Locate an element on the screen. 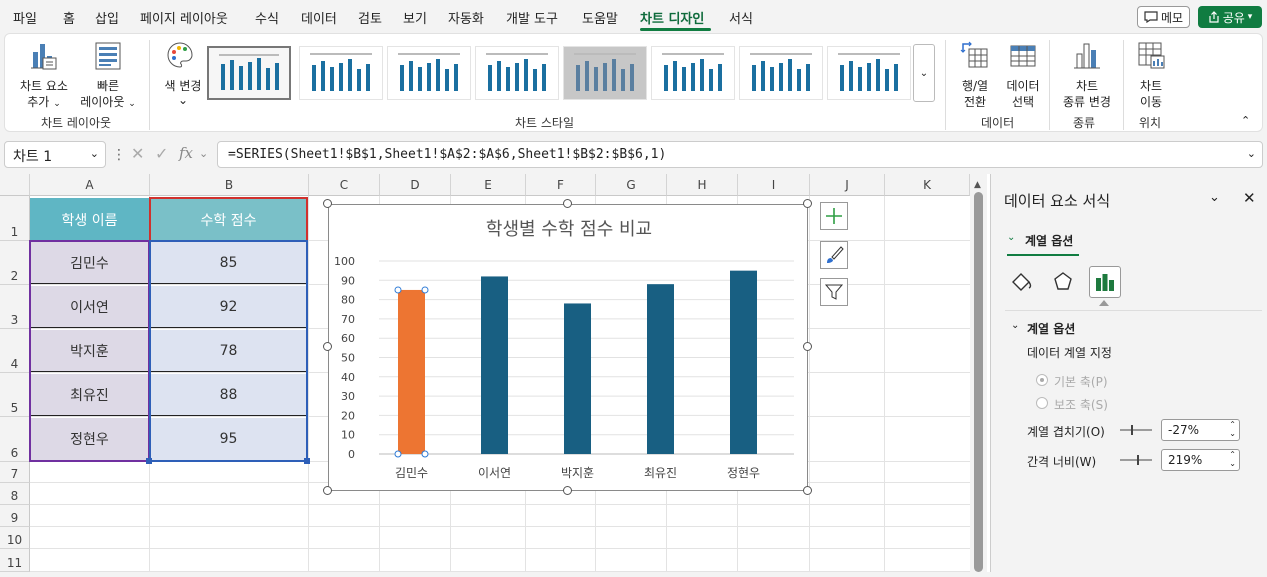  resize-handle-nw is located at coordinates (327, 203).